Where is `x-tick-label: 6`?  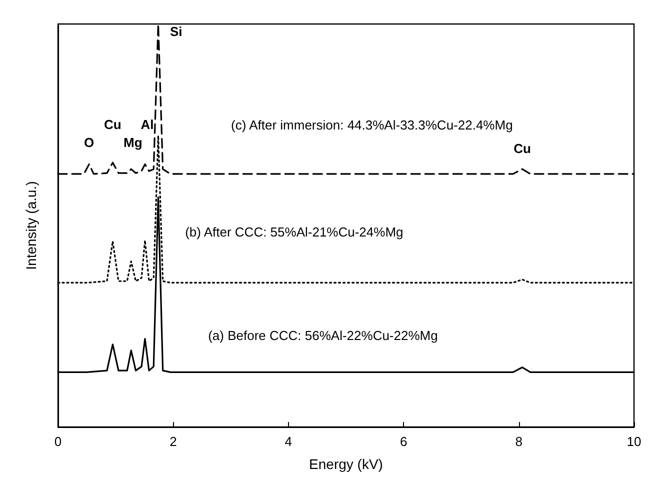 x-tick-label: 6 is located at coordinates (404, 441).